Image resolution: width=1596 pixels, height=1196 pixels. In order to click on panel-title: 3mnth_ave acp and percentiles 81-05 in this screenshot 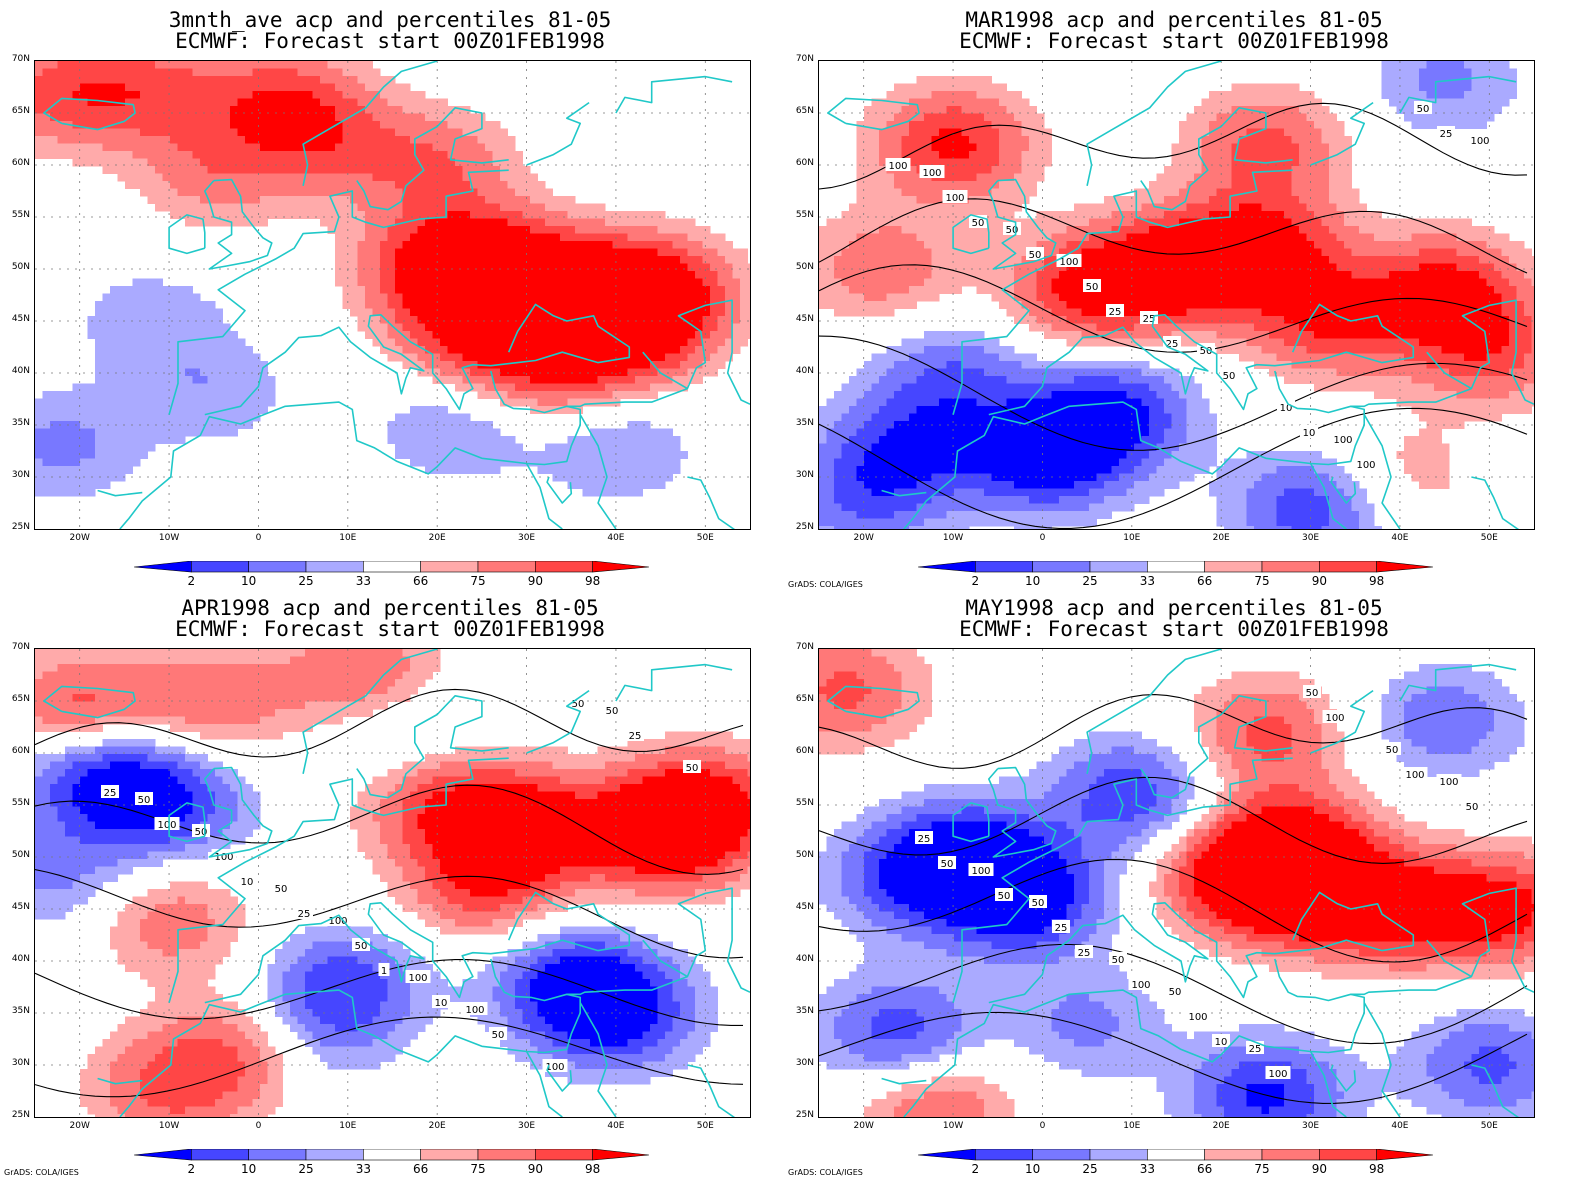, I will do `click(390, 20)`.